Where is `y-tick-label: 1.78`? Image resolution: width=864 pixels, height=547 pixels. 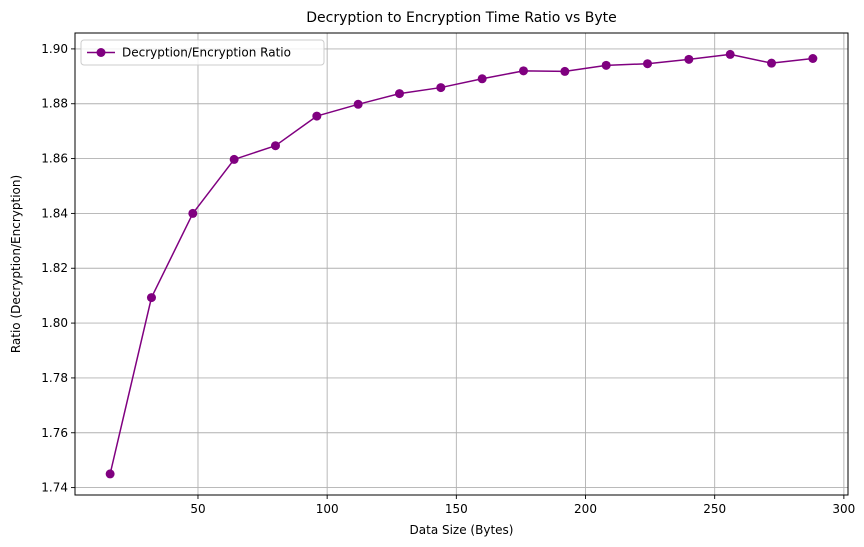 y-tick-label: 1.78 is located at coordinates (54, 378).